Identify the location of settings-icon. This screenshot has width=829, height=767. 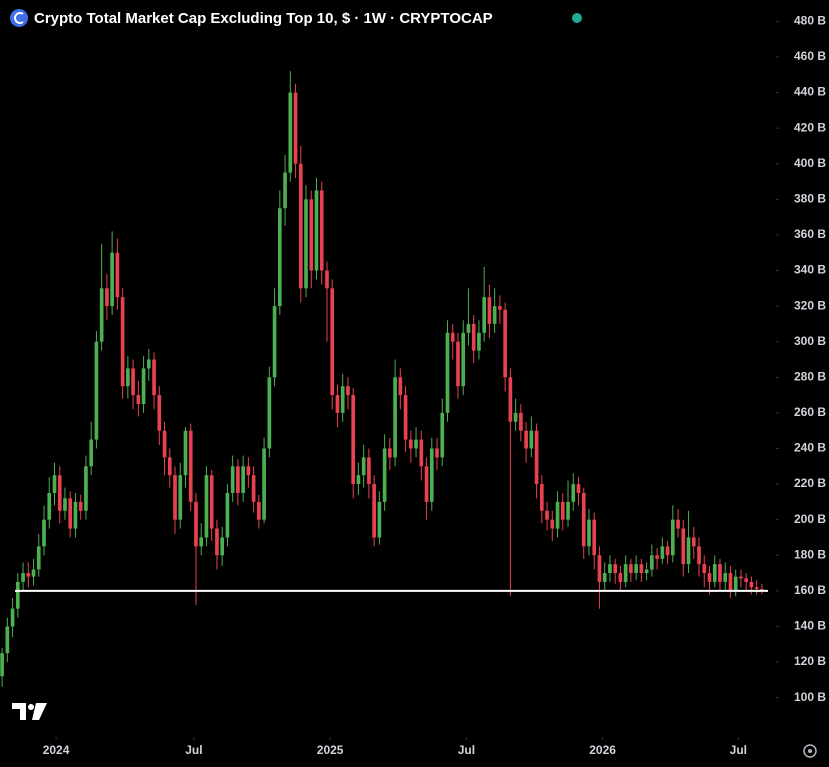
(810, 751).